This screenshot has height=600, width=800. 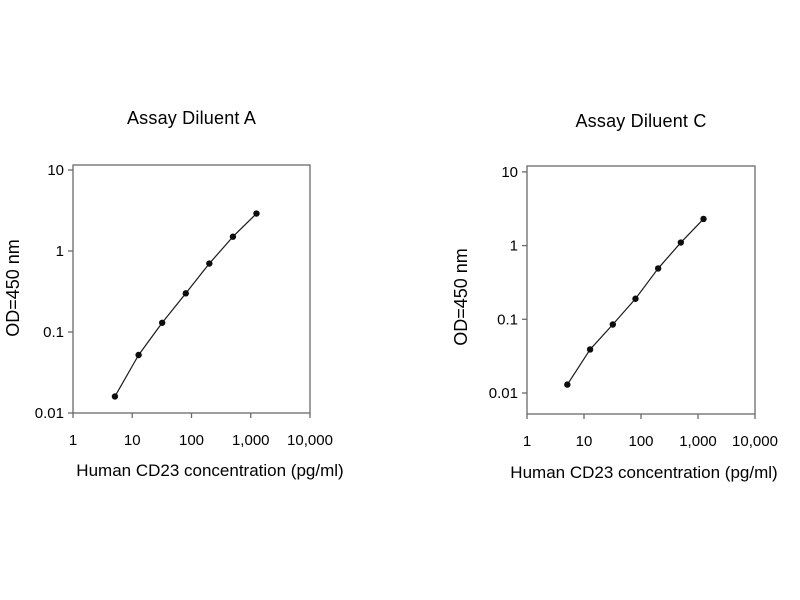 What do you see at coordinates (191, 118) in the screenshot?
I see `chart-a-title: Assay Diluent A` at bounding box center [191, 118].